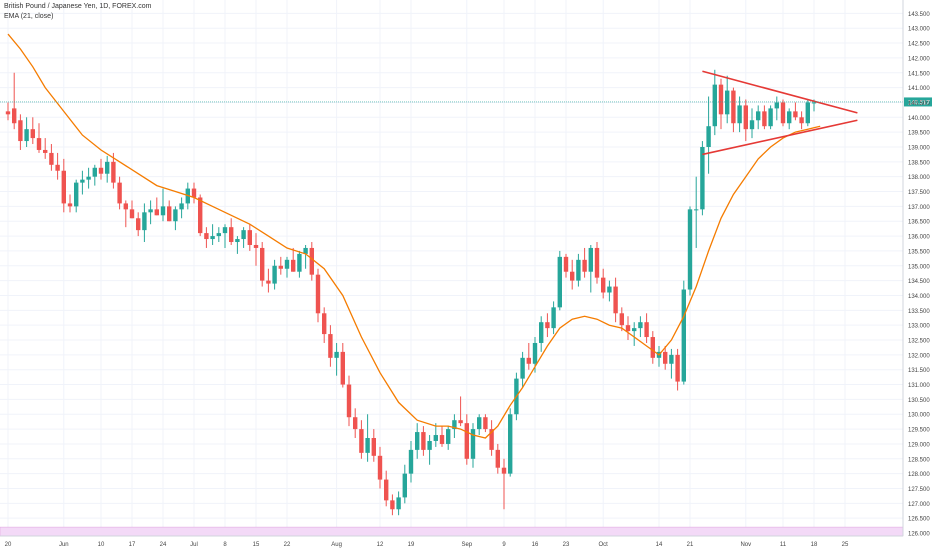 Image resolution: width=932 pixels, height=555 pixels. I want to click on y-tick-label: 131.500, so click(919, 371).